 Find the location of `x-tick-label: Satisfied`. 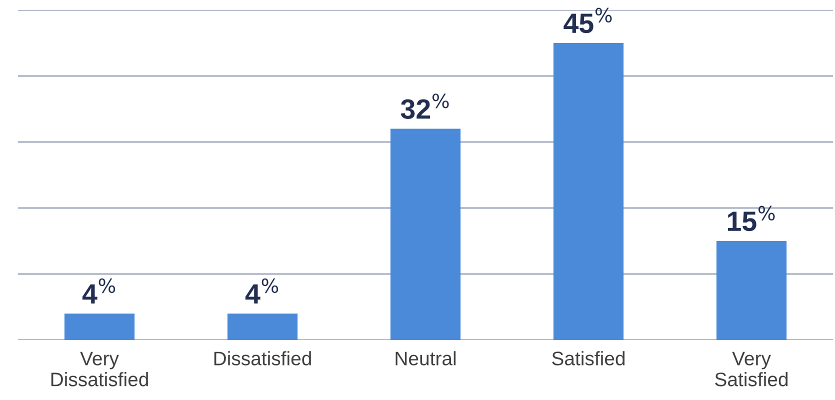

x-tick-label: Satisfied is located at coordinates (588, 358).